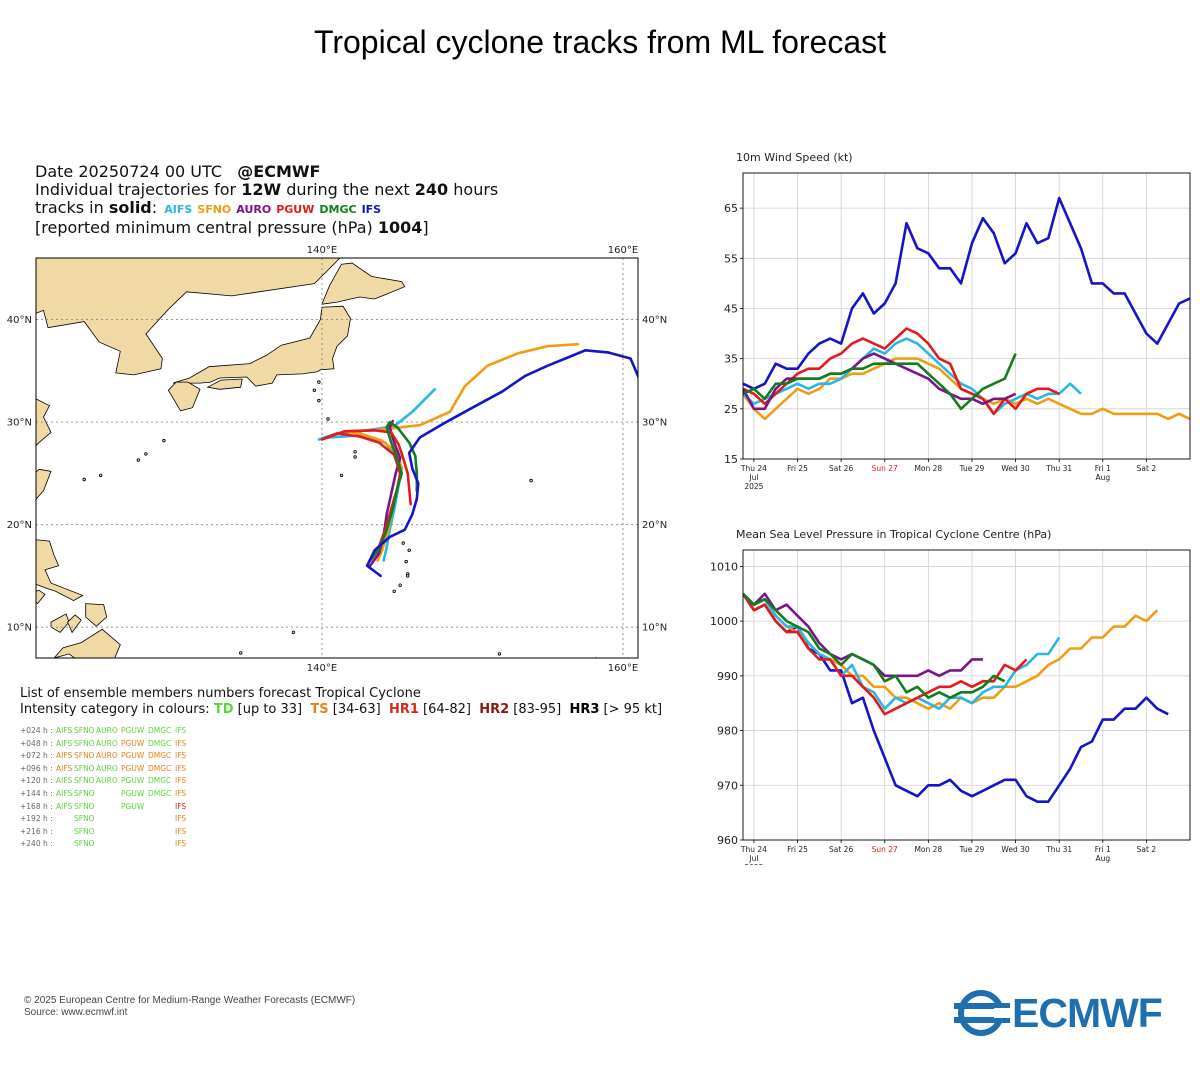  What do you see at coordinates (473, 189) in the screenshot?
I see `traj-suffix: hours` at bounding box center [473, 189].